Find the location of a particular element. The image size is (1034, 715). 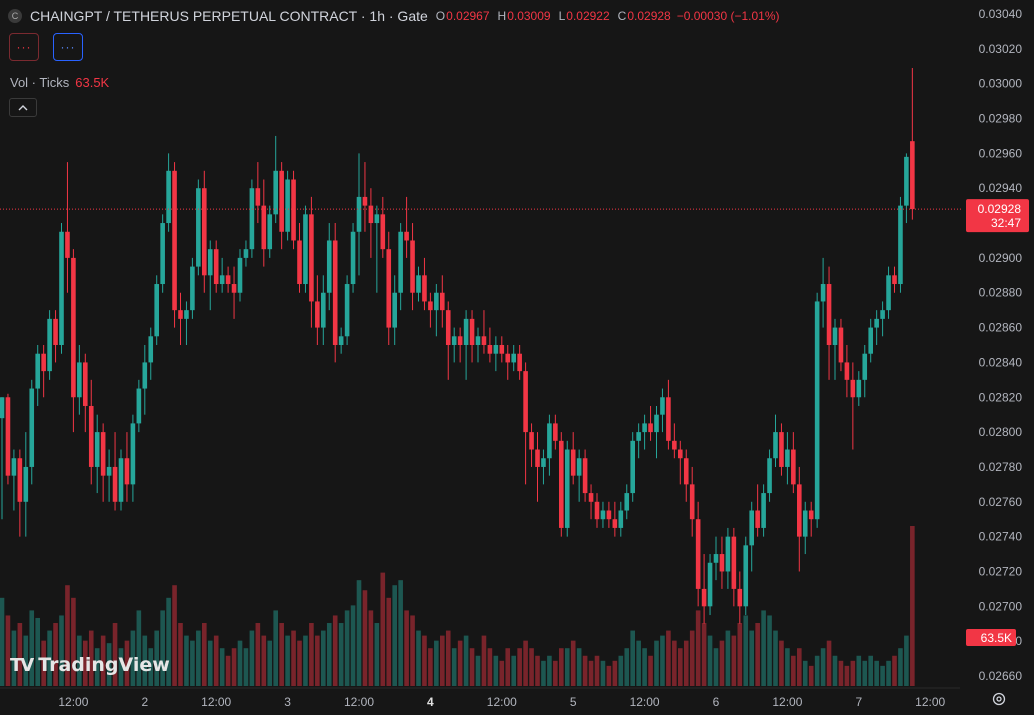

chevron-up-icon is located at coordinates (23, 107).